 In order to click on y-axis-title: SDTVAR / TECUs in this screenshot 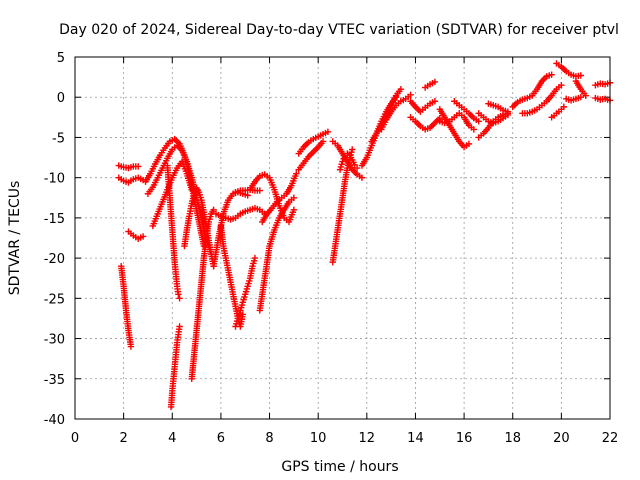, I will do `click(15, 238)`.